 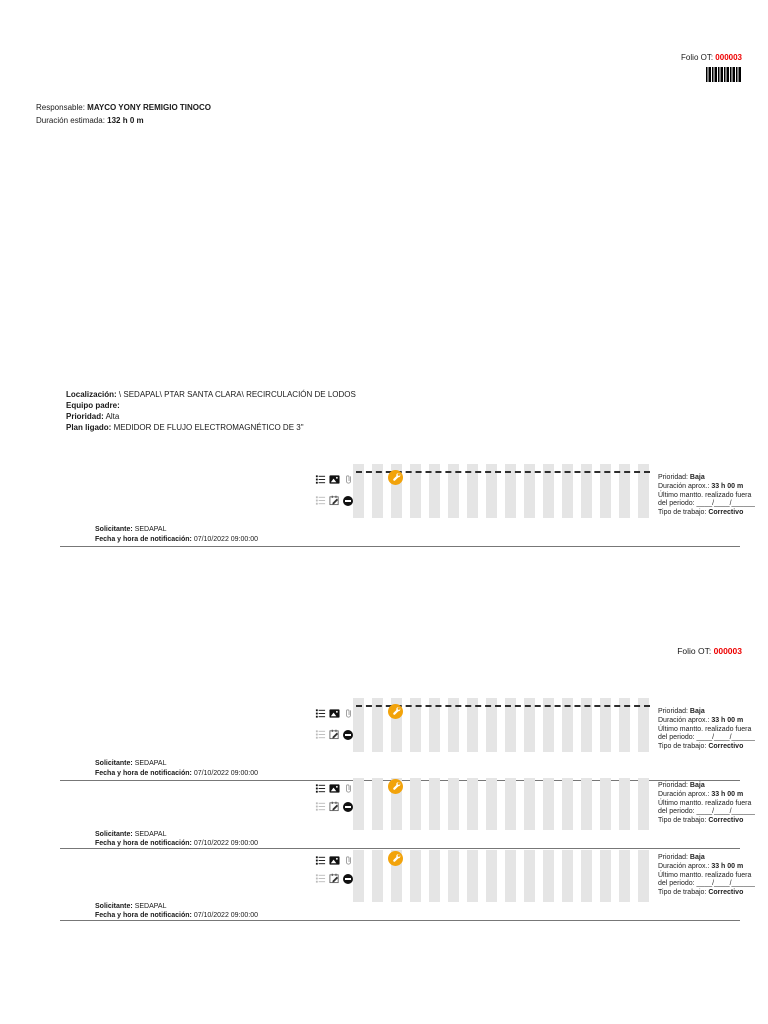 I want to click on folio-label: Folio OT:, so click(x=694, y=651).